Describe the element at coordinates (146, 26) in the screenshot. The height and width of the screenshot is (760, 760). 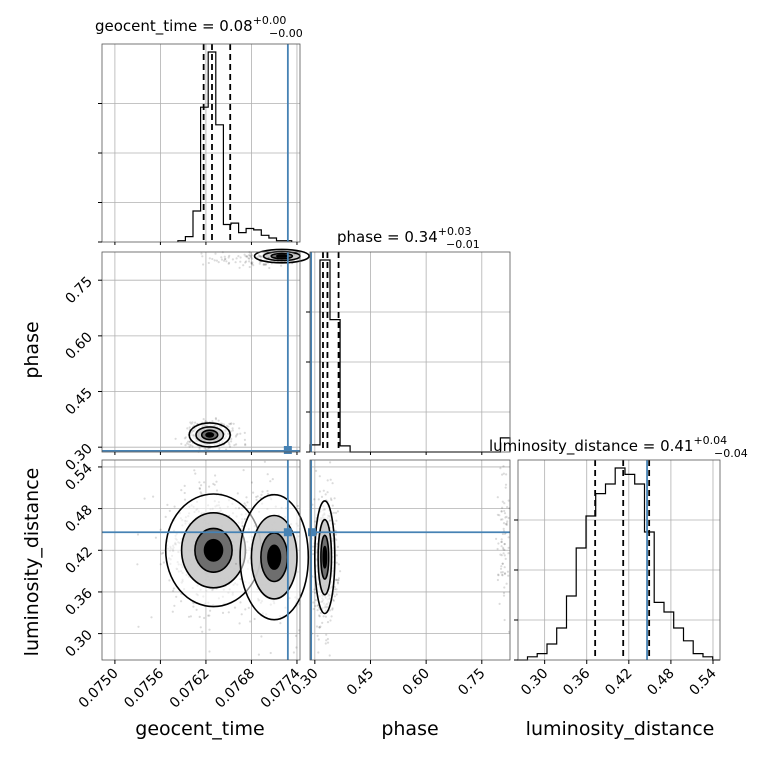
I see `title-geocent-time-name: geocent_time` at that location.